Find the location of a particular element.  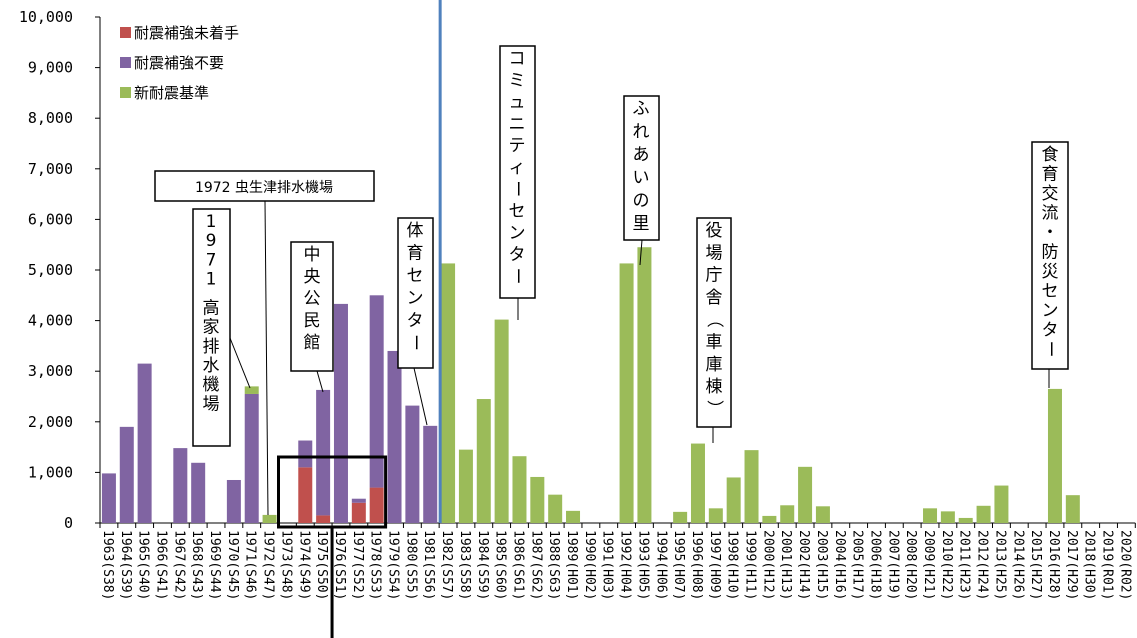

x-tick-label: 1995(H07) is located at coordinates (678, 565).